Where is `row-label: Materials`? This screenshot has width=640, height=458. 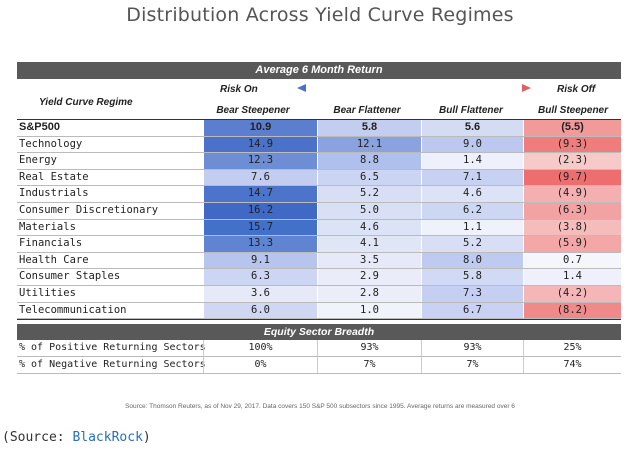 row-label: Materials is located at coordinates (47, 226).